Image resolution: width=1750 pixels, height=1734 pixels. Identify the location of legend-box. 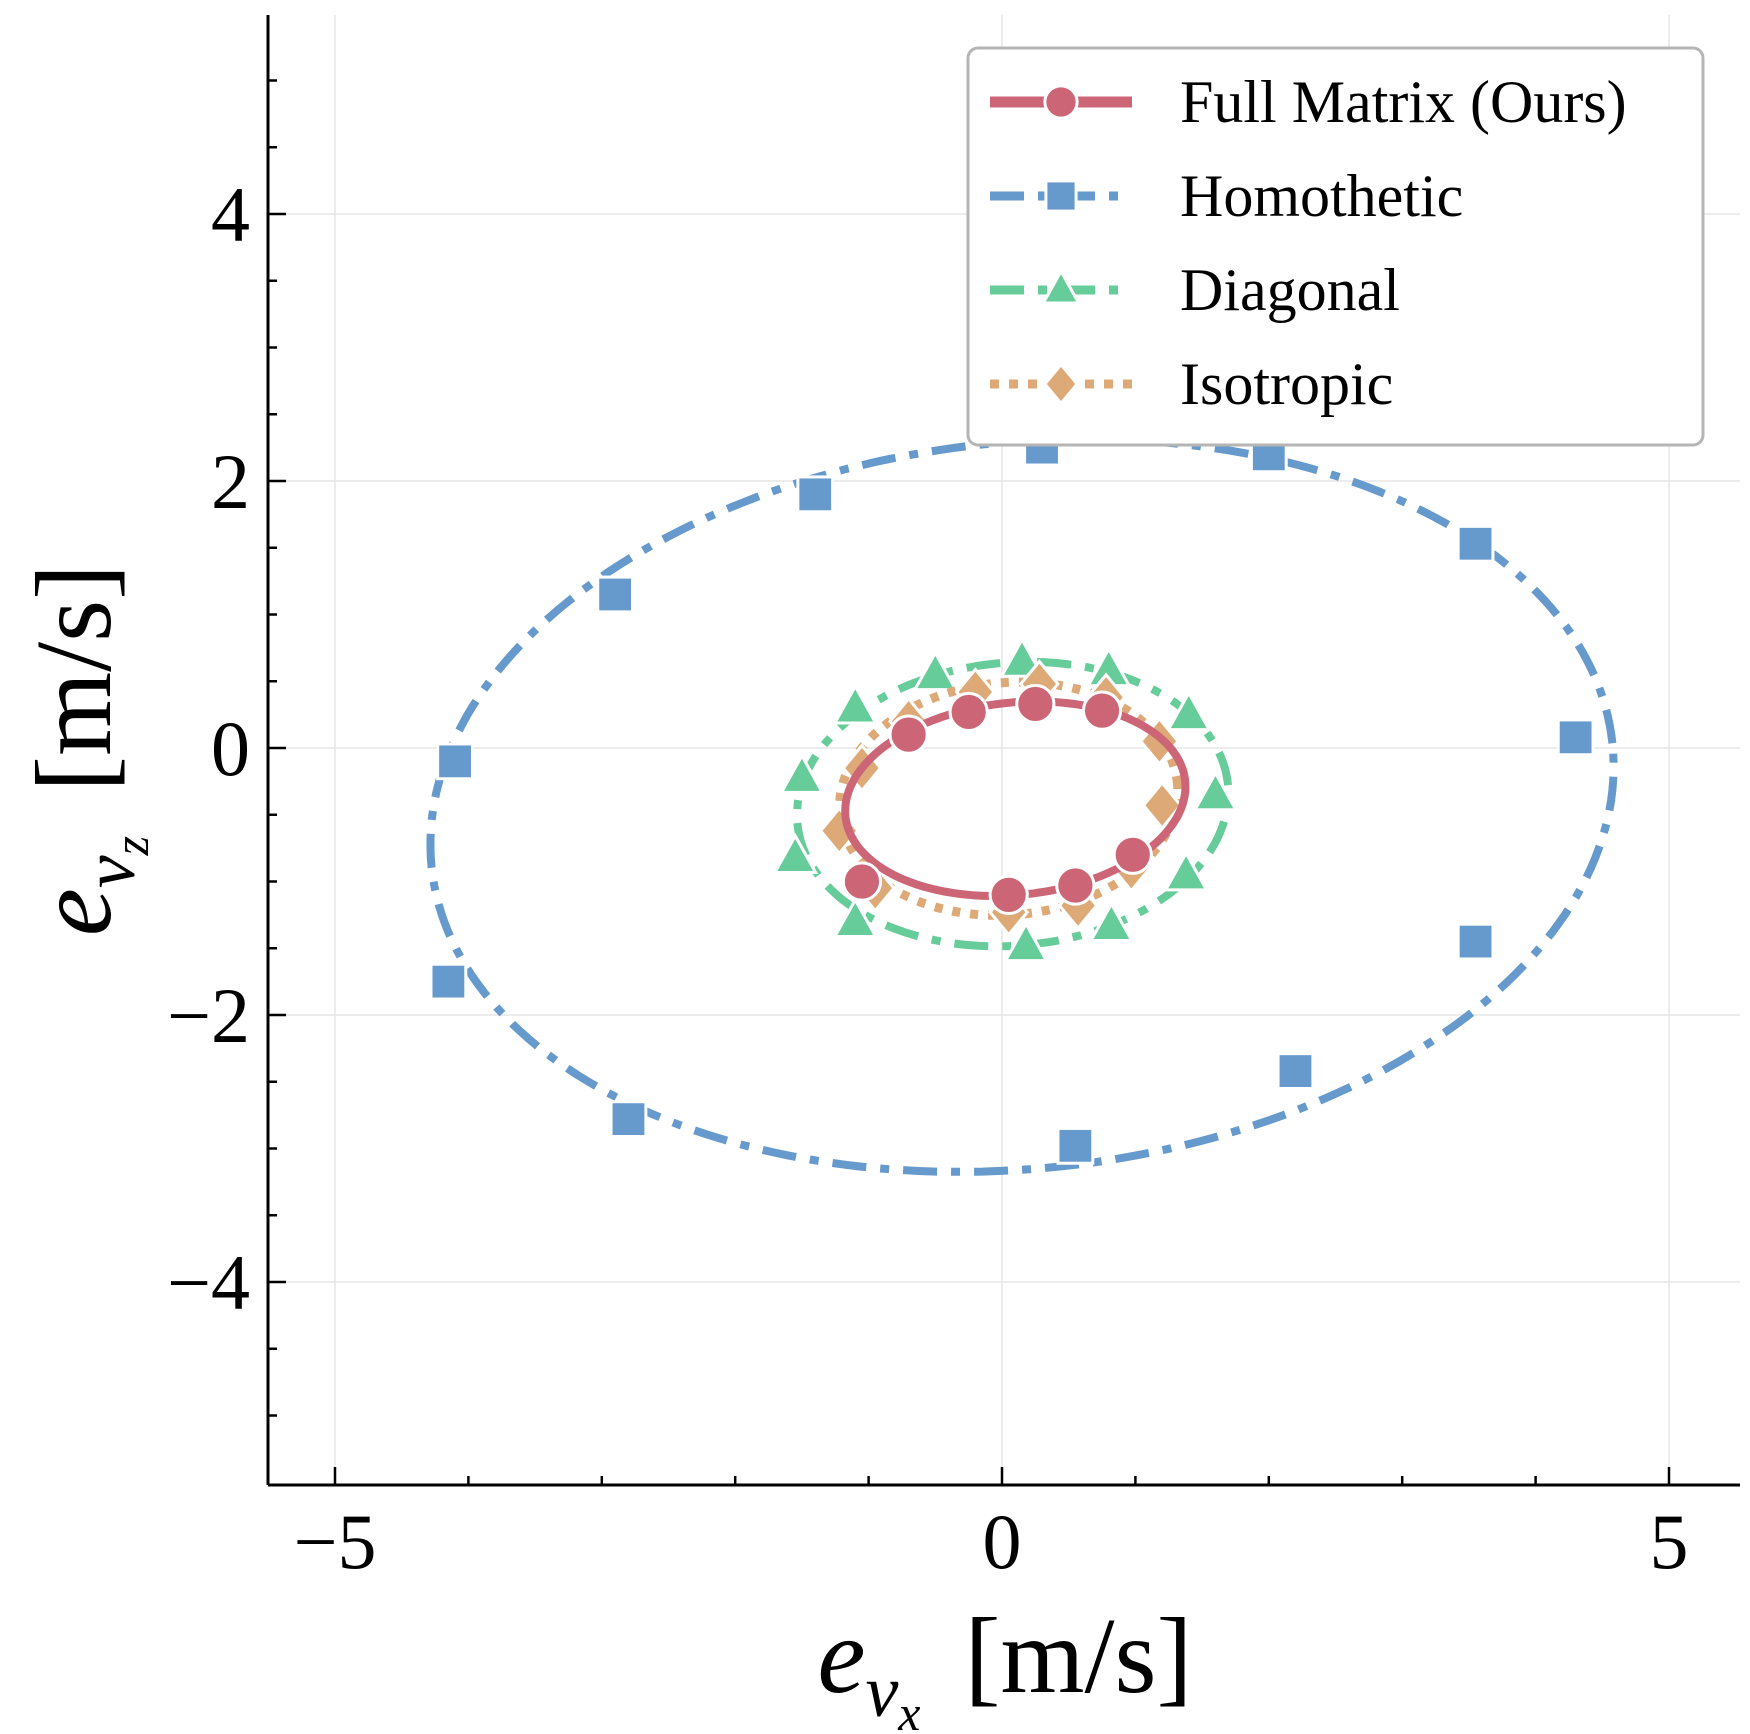
(1335, 246).